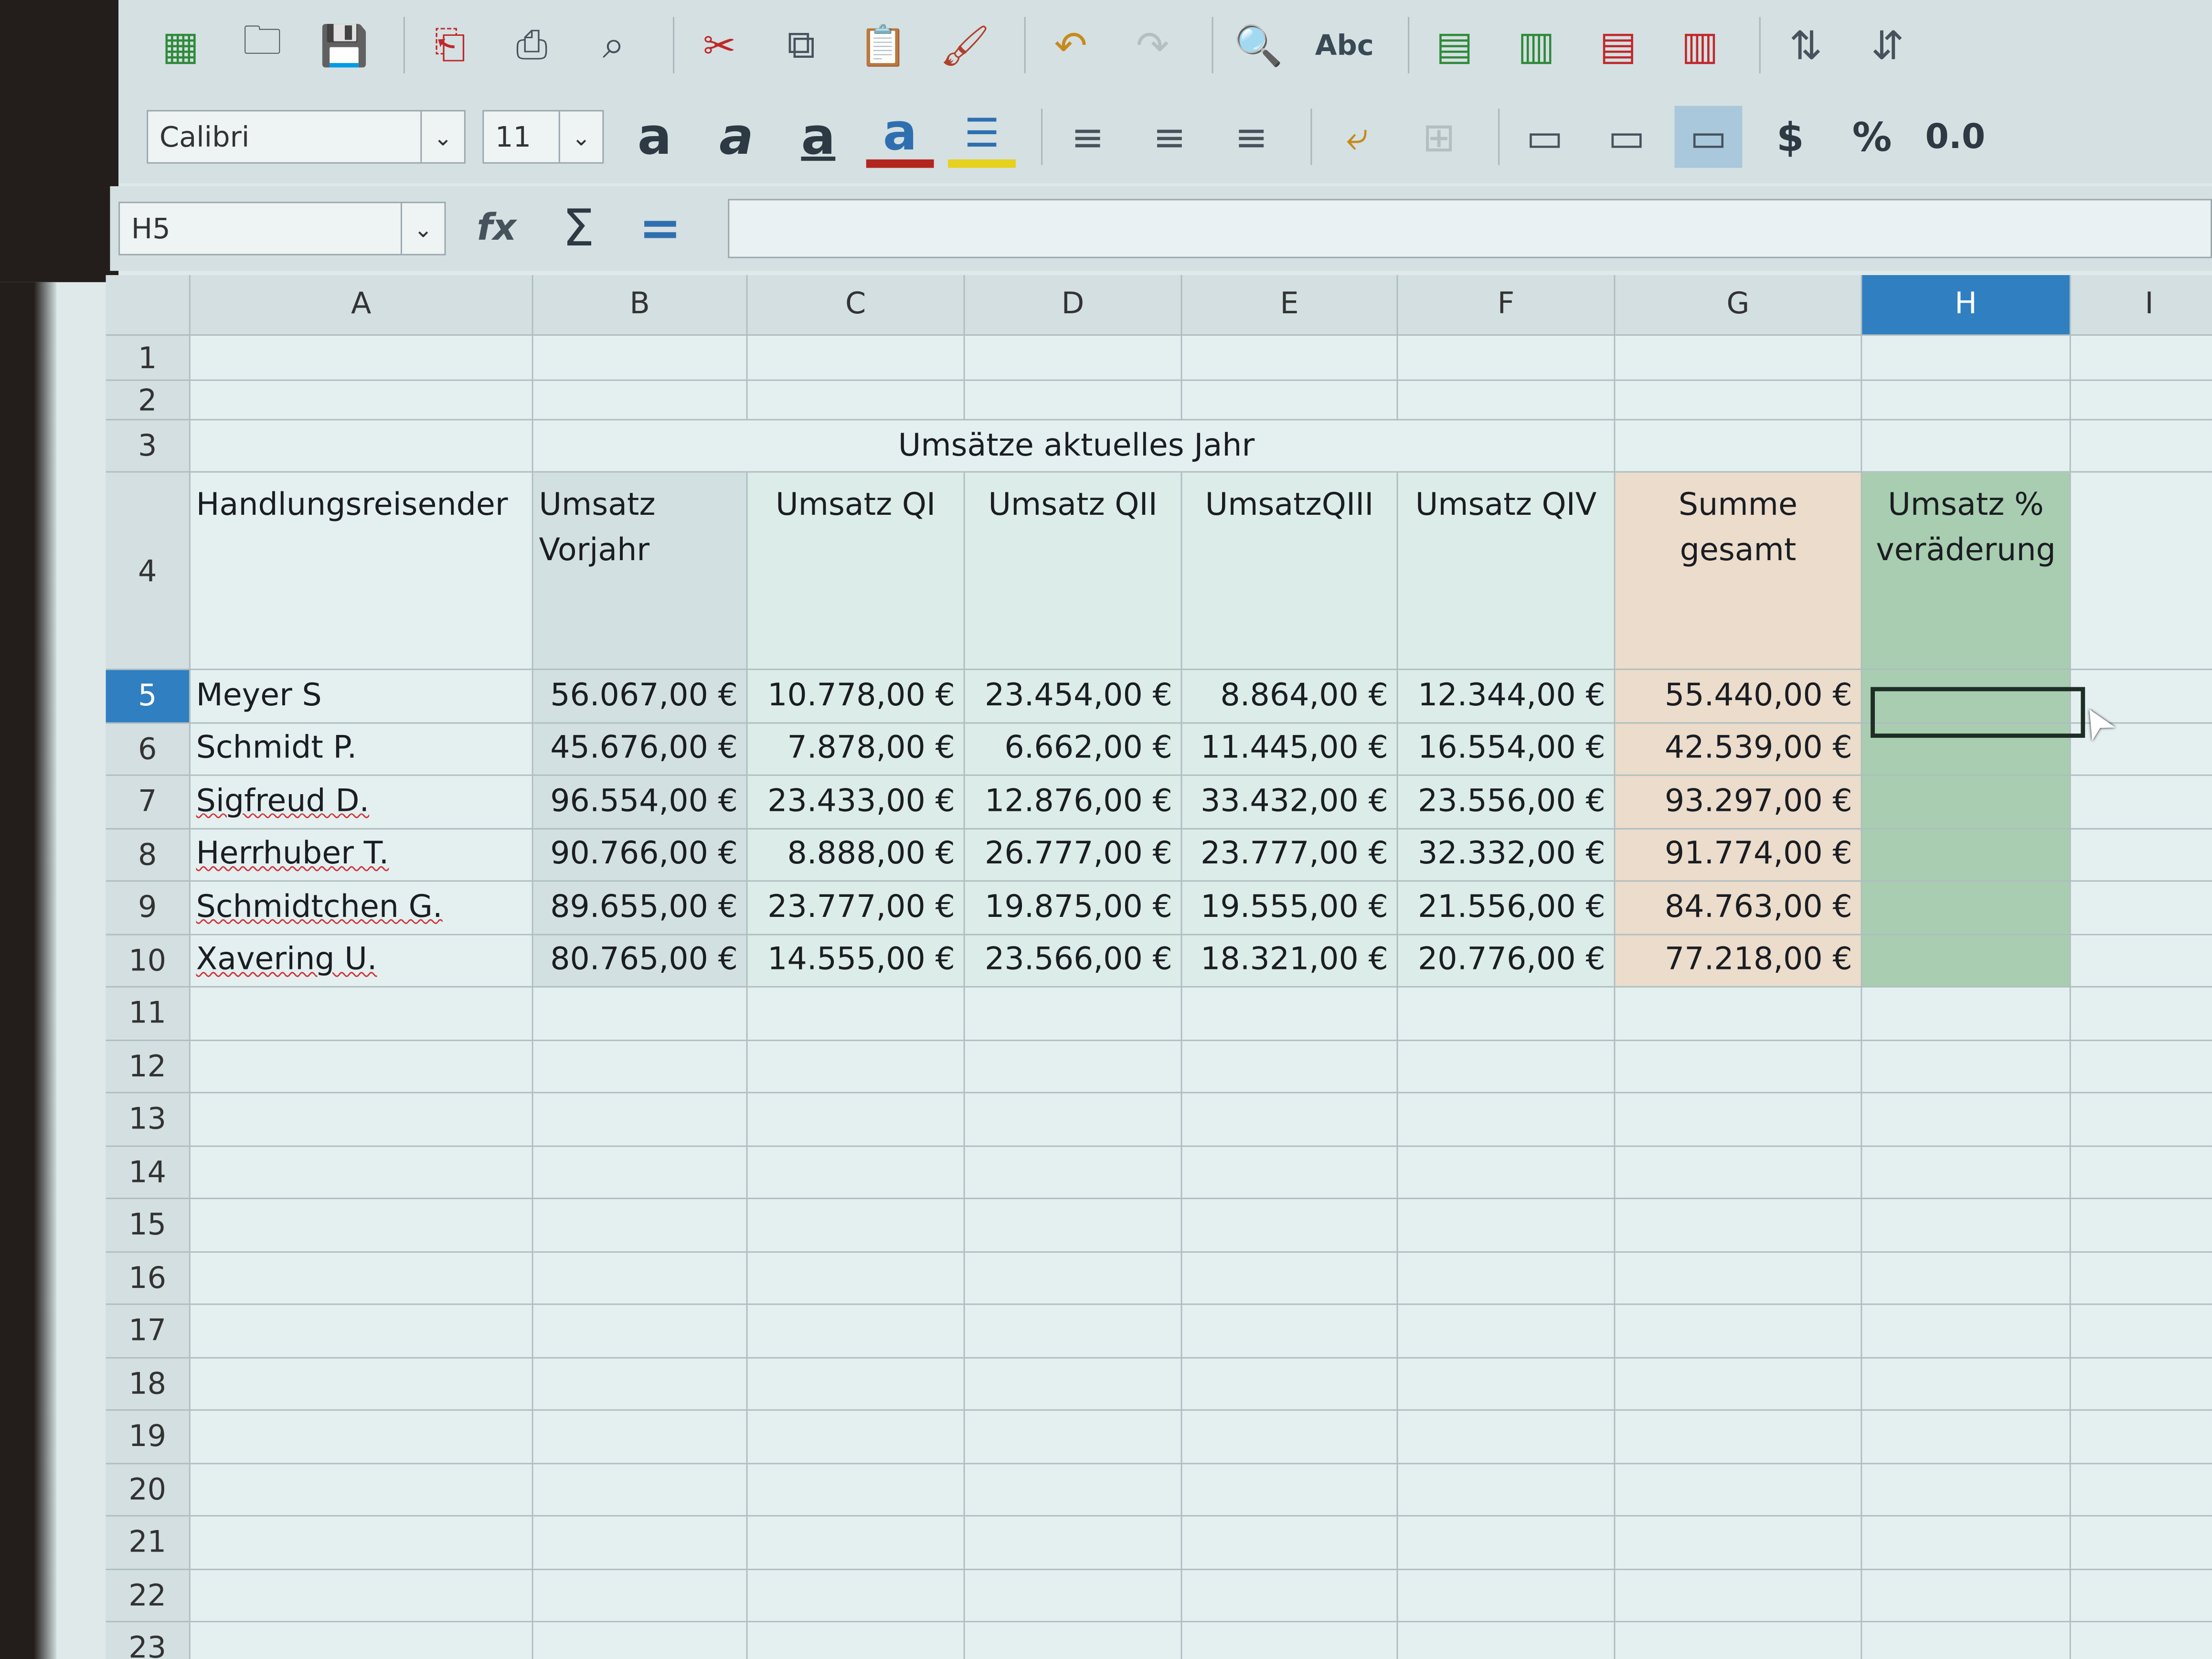  What do you see at coordinates (1738, 1490) in the screenshot?
I see `cell-g20` at bounding box center [1738, 1490].